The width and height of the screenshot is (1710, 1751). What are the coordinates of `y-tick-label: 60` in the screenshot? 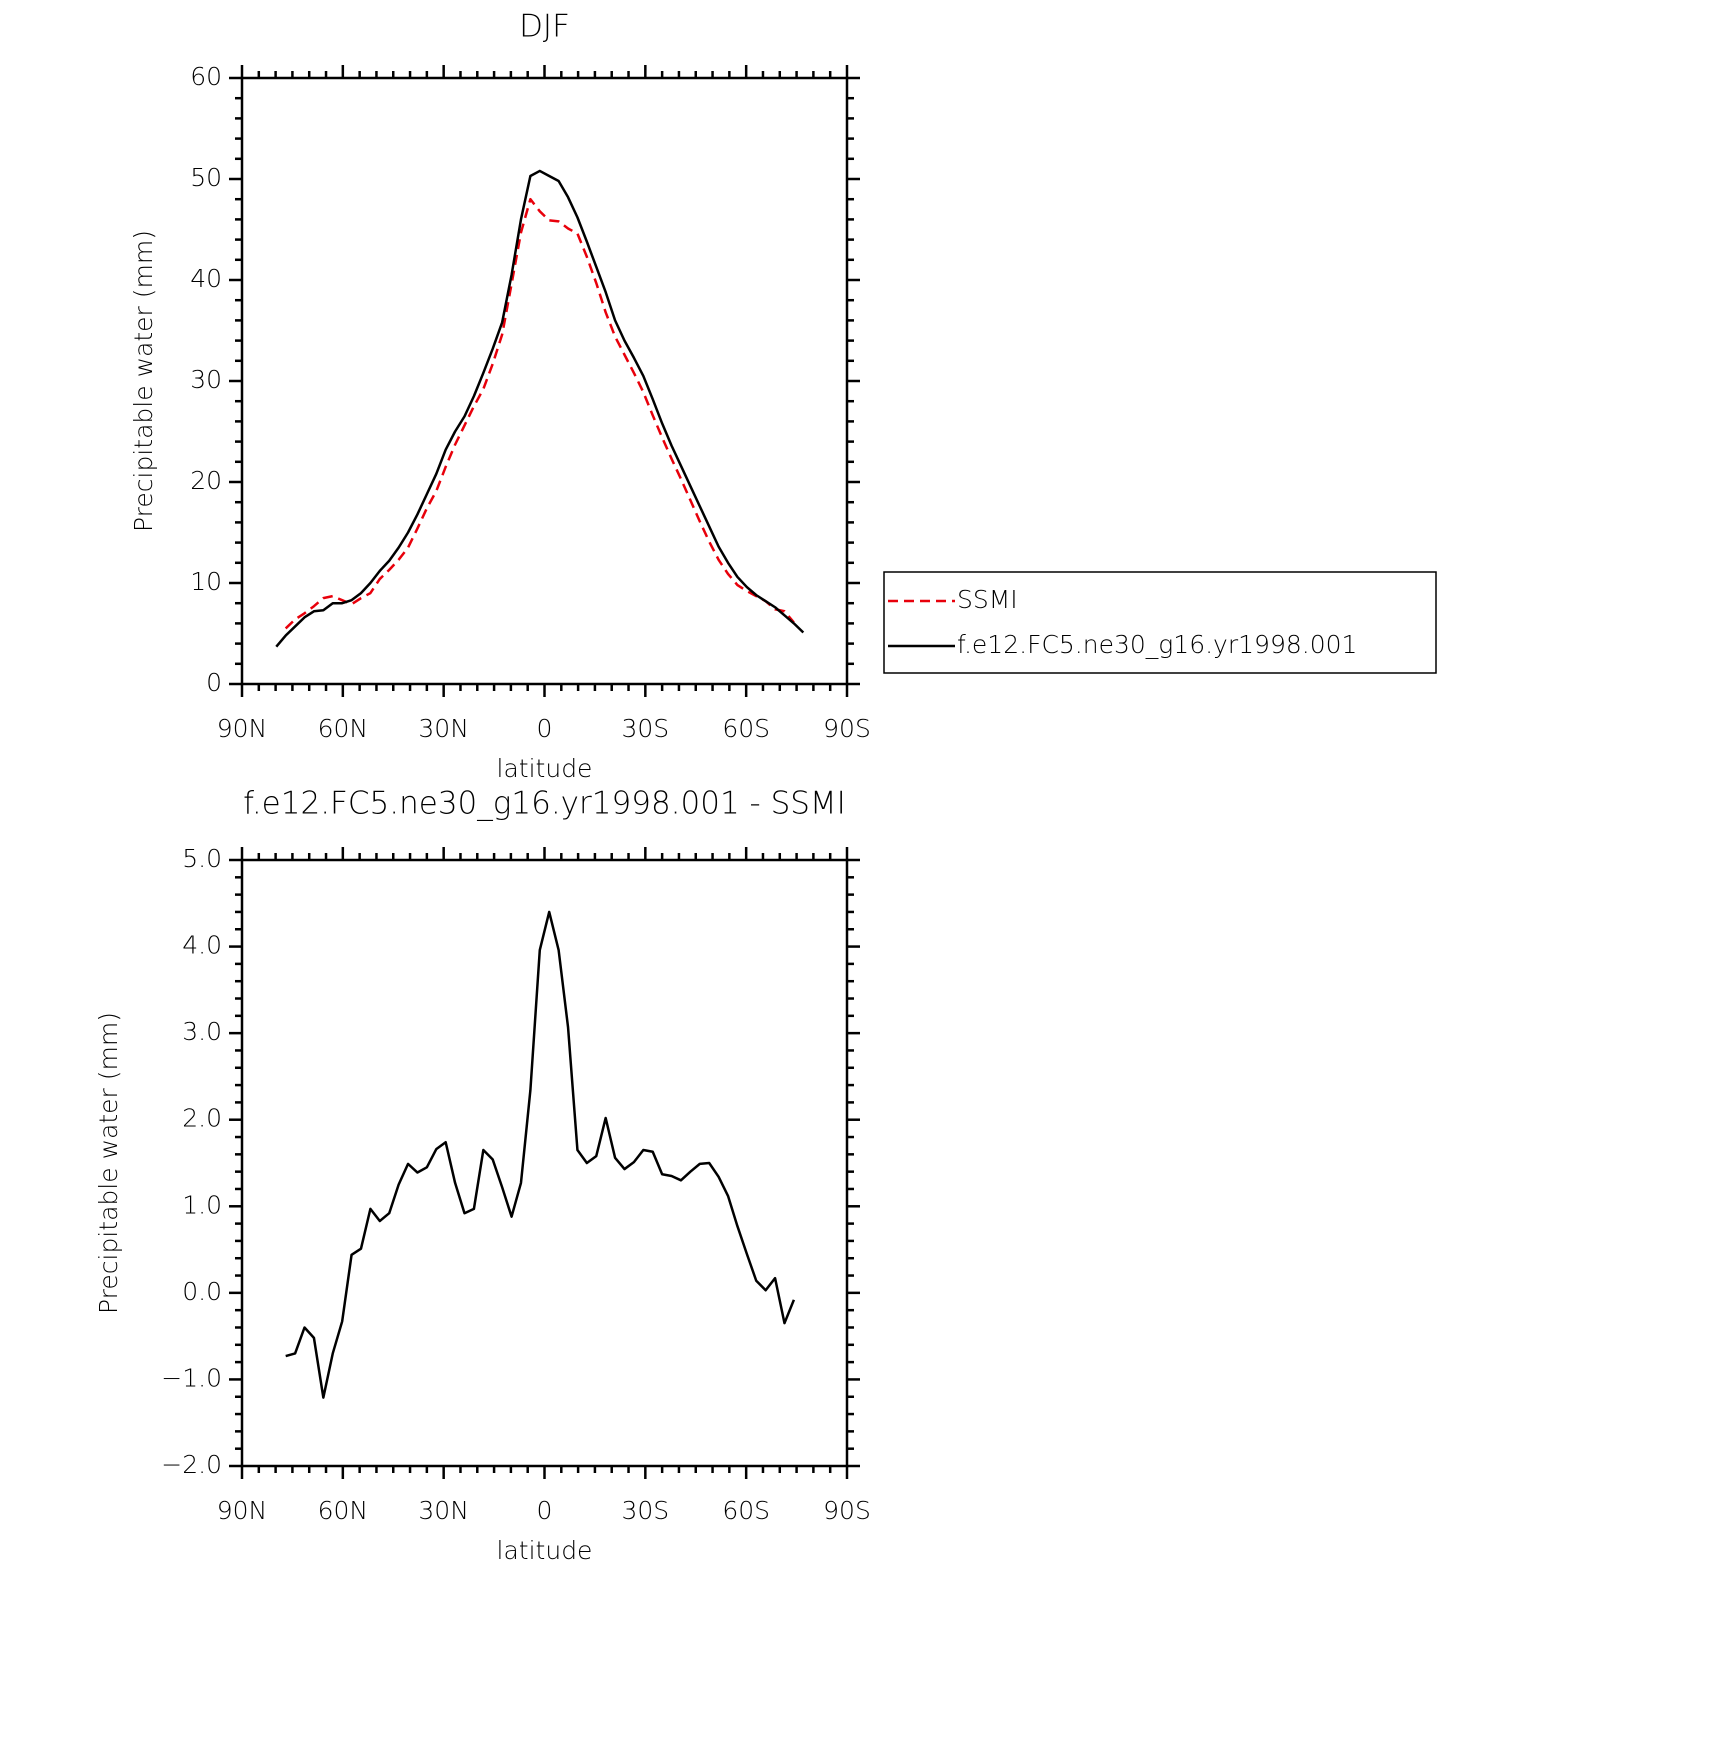 It's located at (206, 76).